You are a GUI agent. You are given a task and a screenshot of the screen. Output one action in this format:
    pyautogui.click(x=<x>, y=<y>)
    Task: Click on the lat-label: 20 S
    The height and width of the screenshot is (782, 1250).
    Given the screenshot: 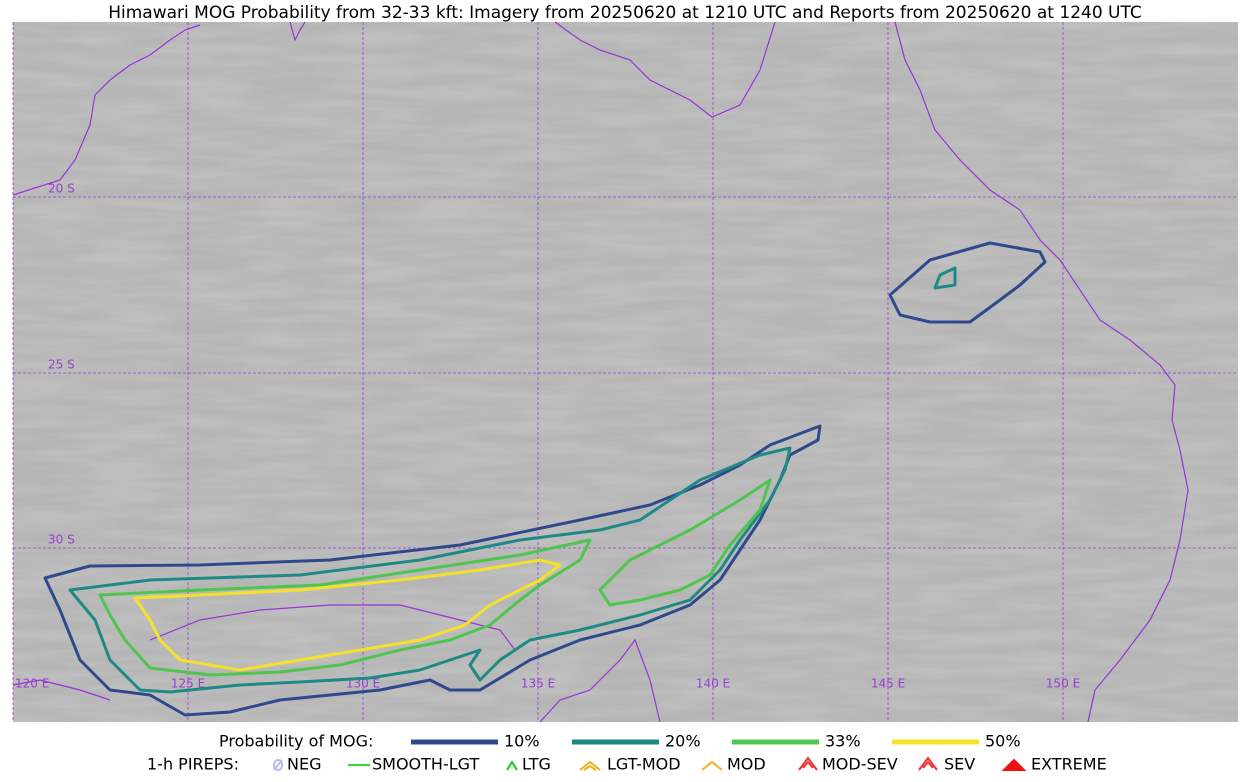 What is the action you would take?
    pyautogui.click(x=61, y=189)
    